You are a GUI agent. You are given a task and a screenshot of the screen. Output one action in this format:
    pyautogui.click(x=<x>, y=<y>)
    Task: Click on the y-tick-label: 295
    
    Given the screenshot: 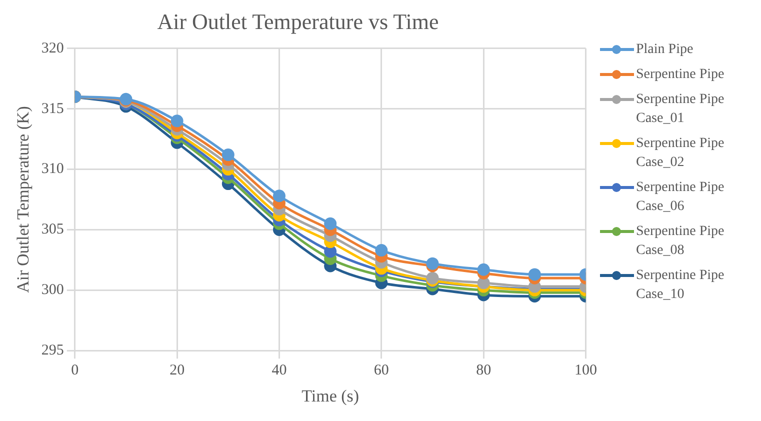 What is the action you would take?
    pyautogui.click(x=52, y=350)
    